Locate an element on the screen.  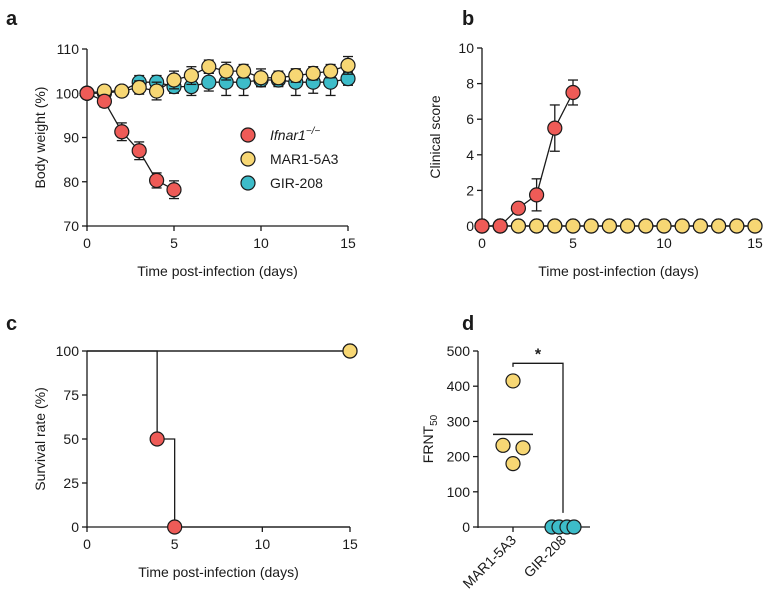
y-tick-label: 110 is located at coordinates (68, 49).